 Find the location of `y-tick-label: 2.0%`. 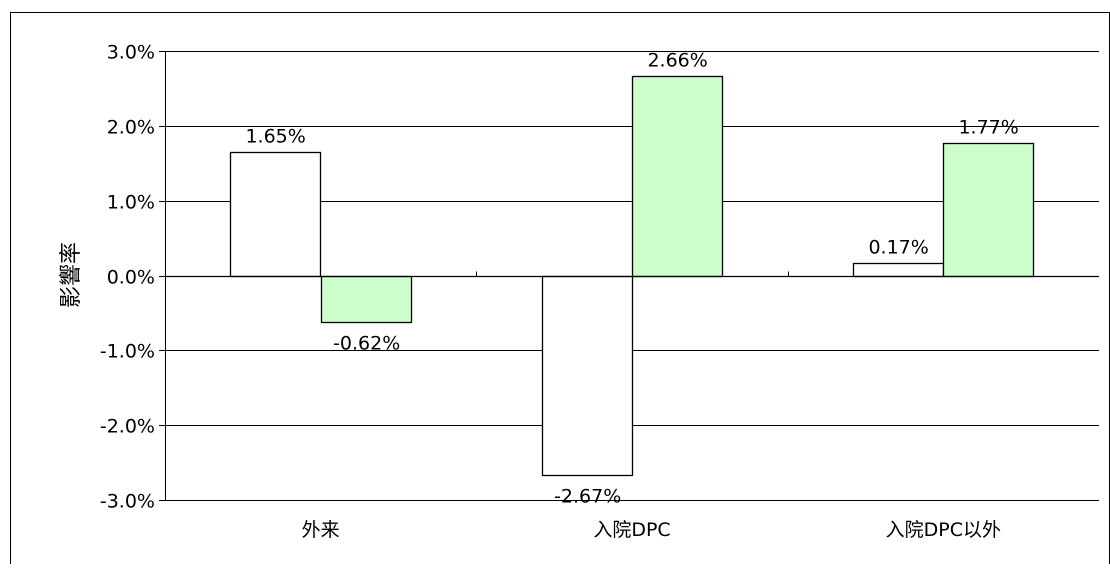

y-tick-label: 2.0% is located at coordinates (131, 128).